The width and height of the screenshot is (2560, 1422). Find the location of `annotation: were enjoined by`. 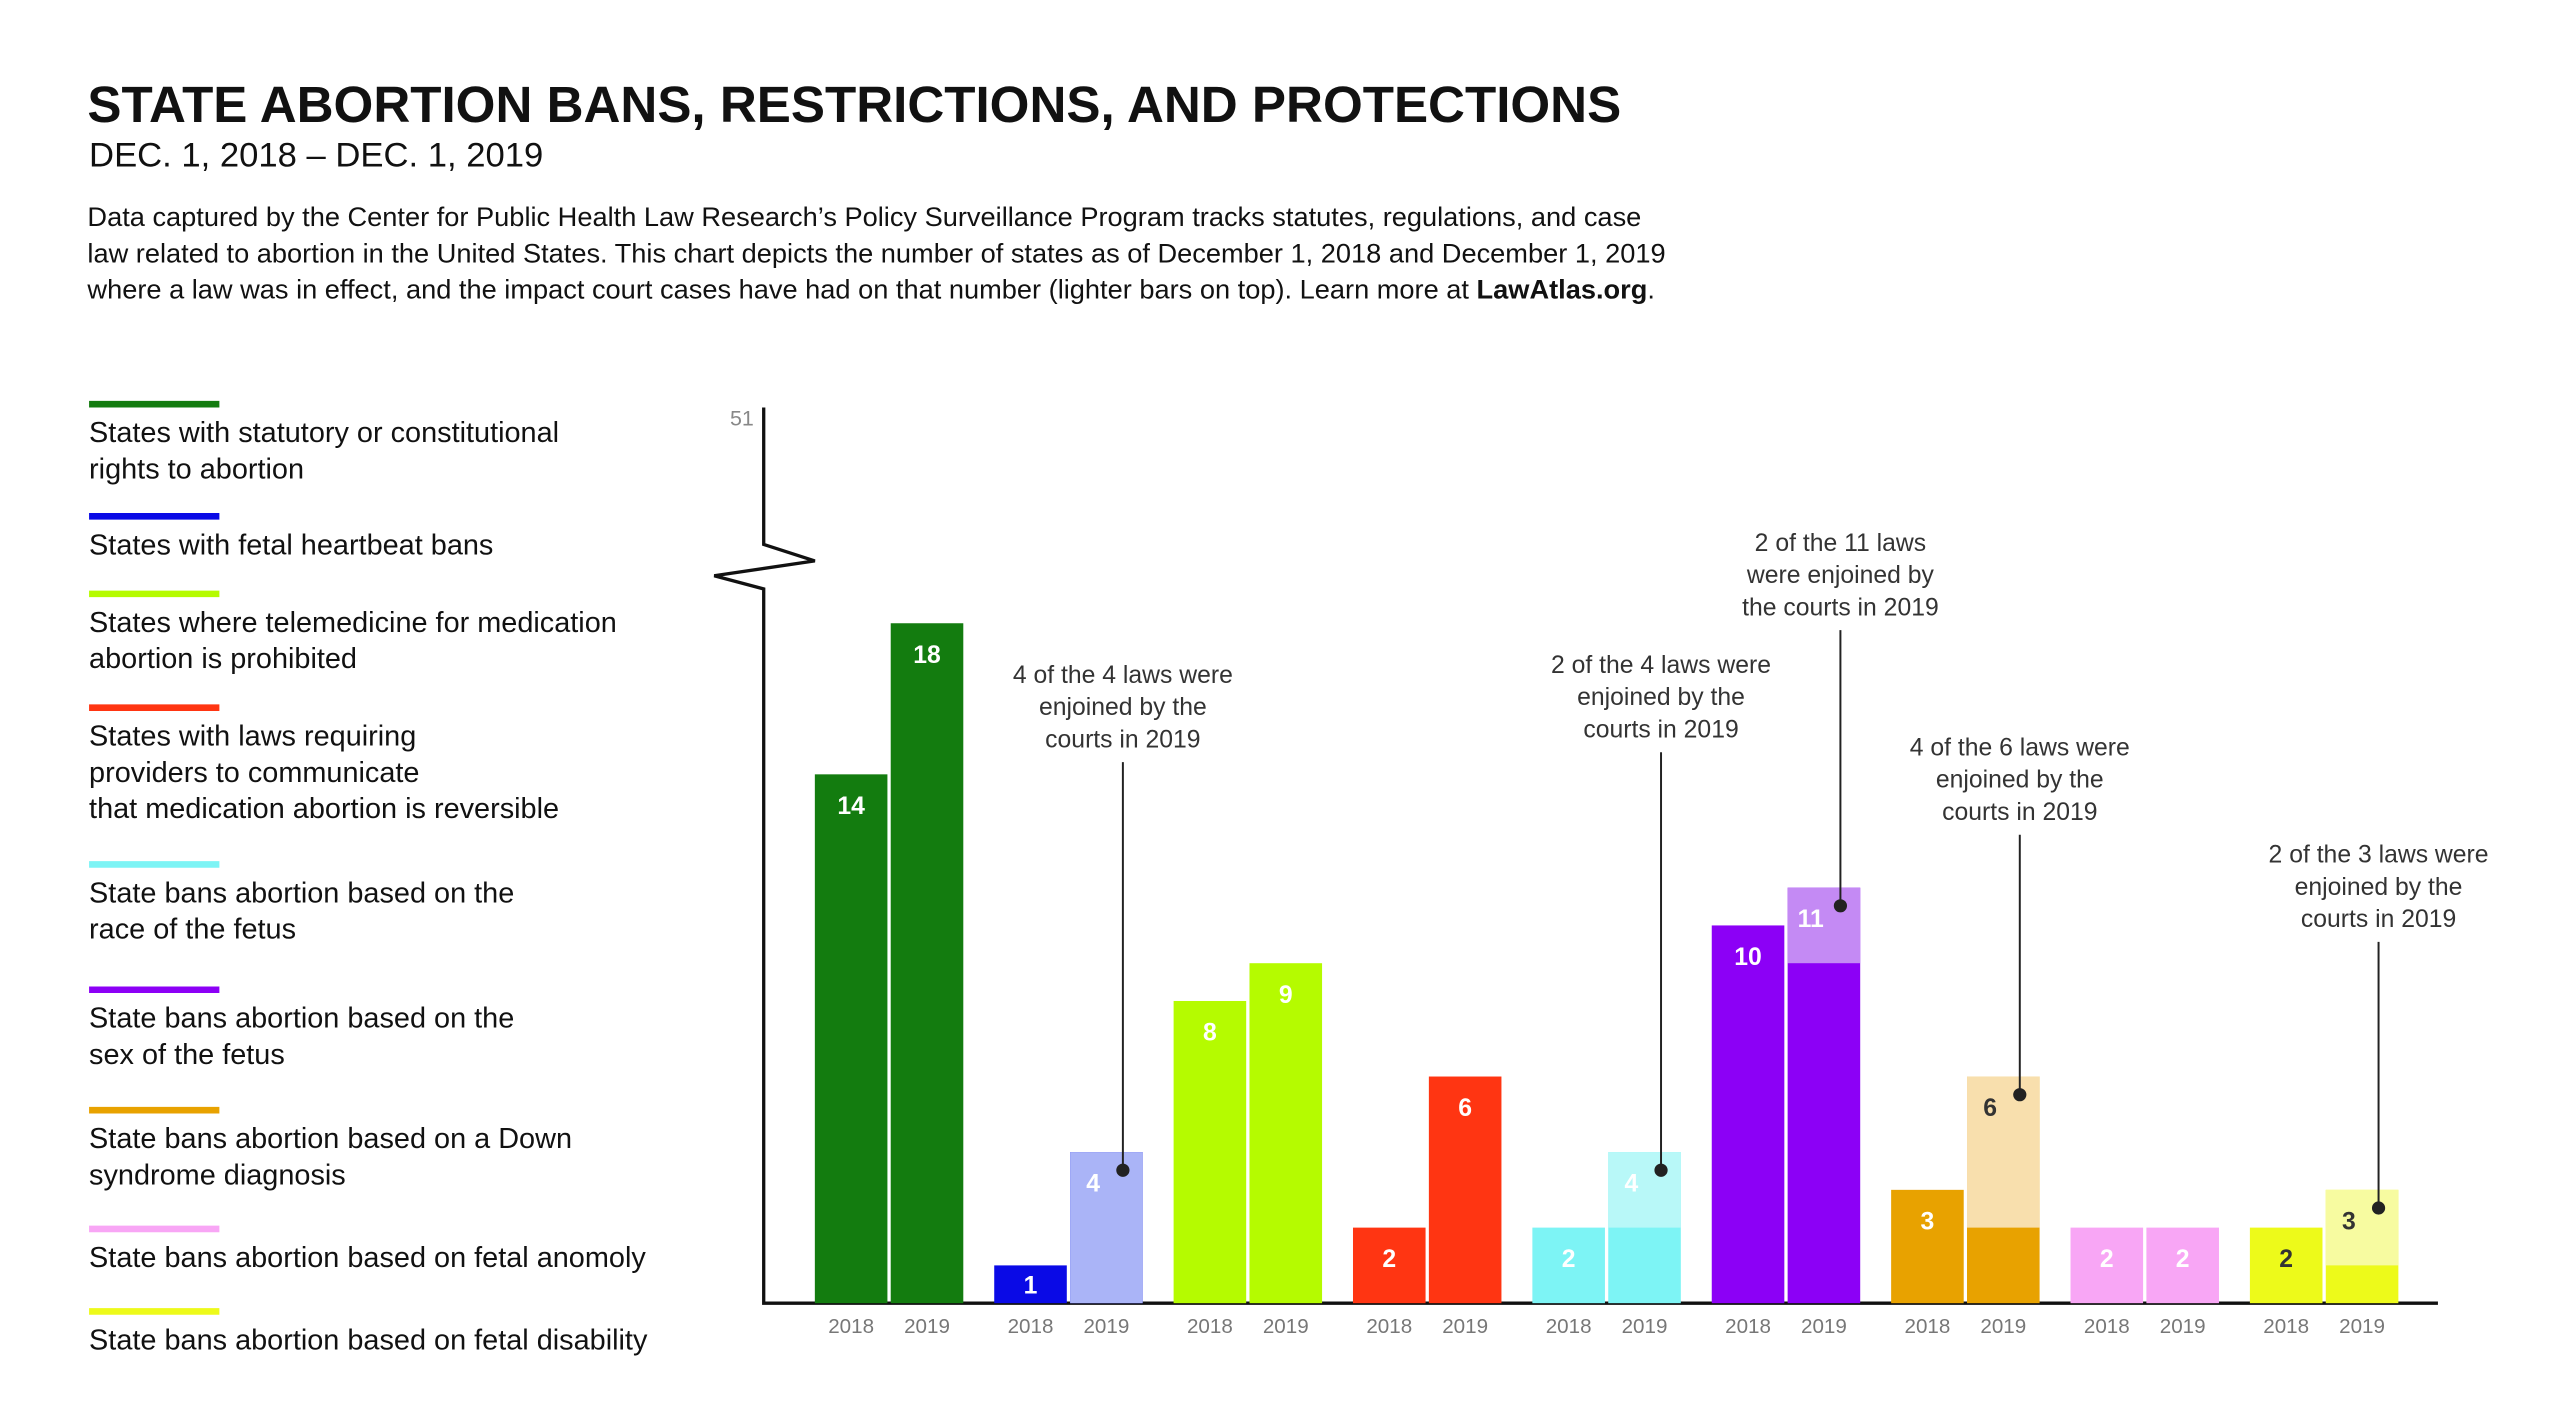

annotation: were enjoined by is located at coordinates (1840, 575).